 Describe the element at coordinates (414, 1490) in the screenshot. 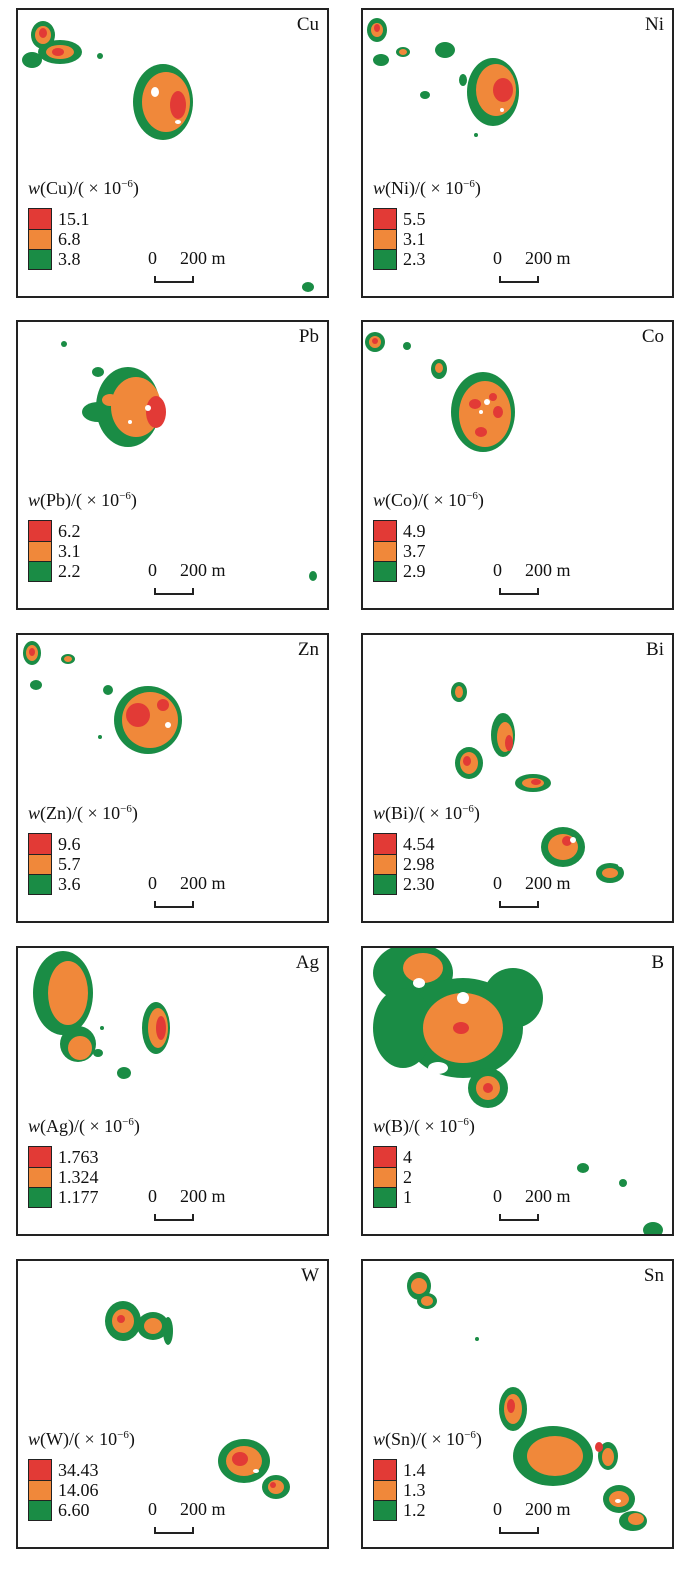

I see `legend-level-value: 1.3` at that location.